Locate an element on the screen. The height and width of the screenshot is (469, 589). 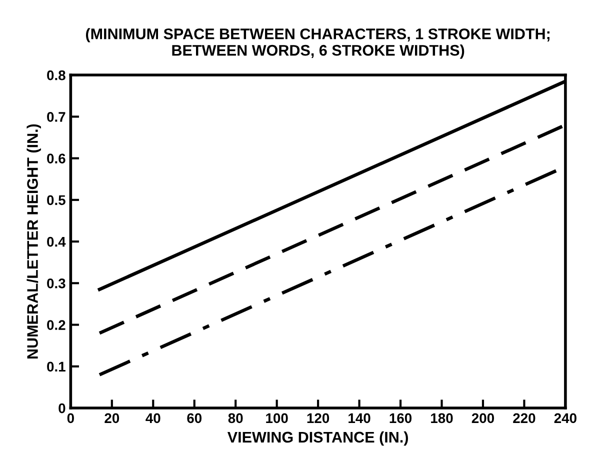
x-tick-label: 240 is located at coordinates (565, 418).